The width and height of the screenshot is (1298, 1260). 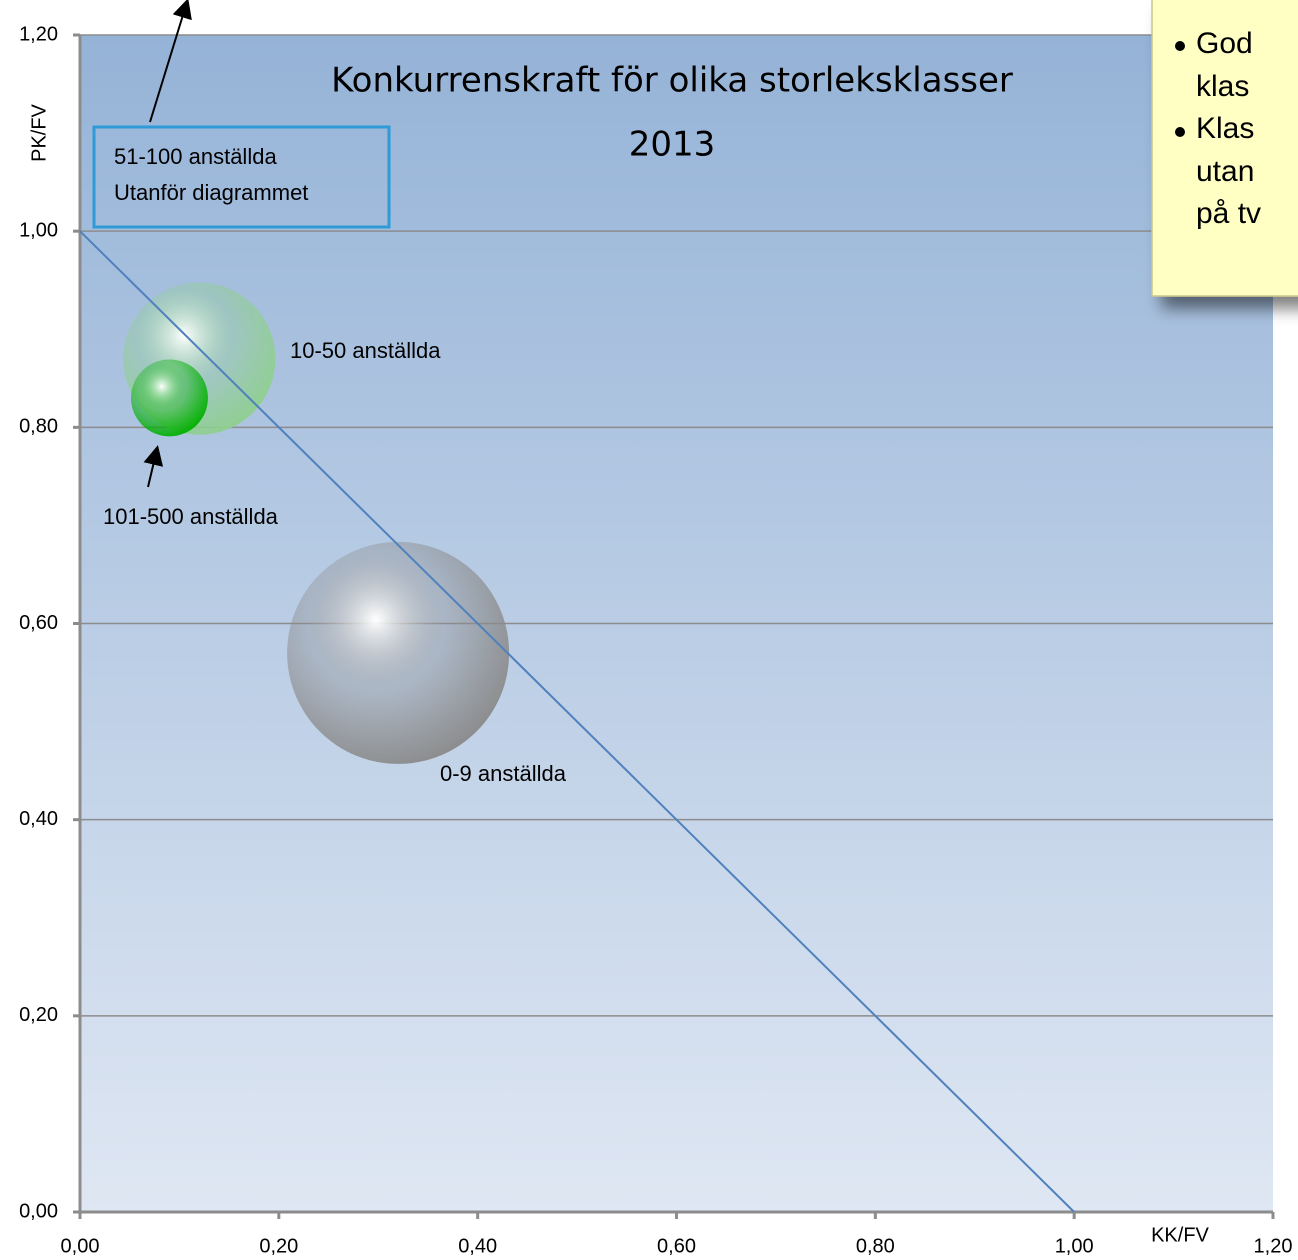 I want to click on y-axis-label: PK/FV, so click(x=39, y=132).